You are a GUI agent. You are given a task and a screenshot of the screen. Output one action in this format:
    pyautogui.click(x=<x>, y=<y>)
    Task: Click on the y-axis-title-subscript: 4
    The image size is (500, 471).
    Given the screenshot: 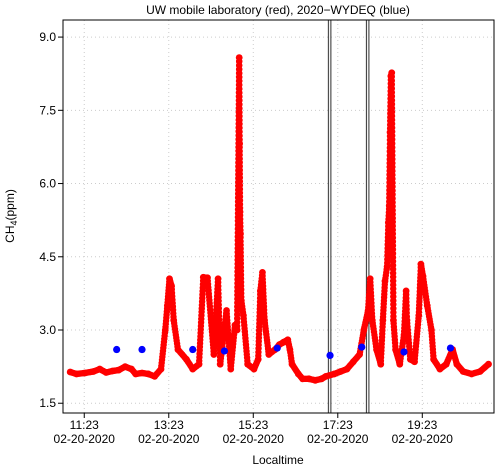 What is the action you would take?
    pyautogui.click(x=14, y=222)
    